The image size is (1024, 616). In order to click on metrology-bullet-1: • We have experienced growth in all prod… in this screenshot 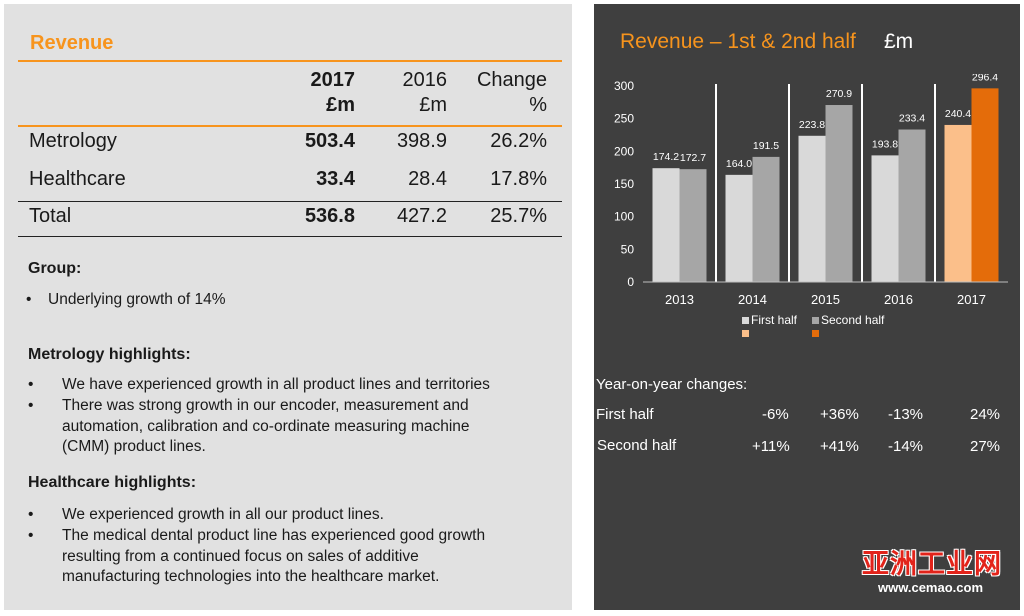, I will do `click(259, 385)`.